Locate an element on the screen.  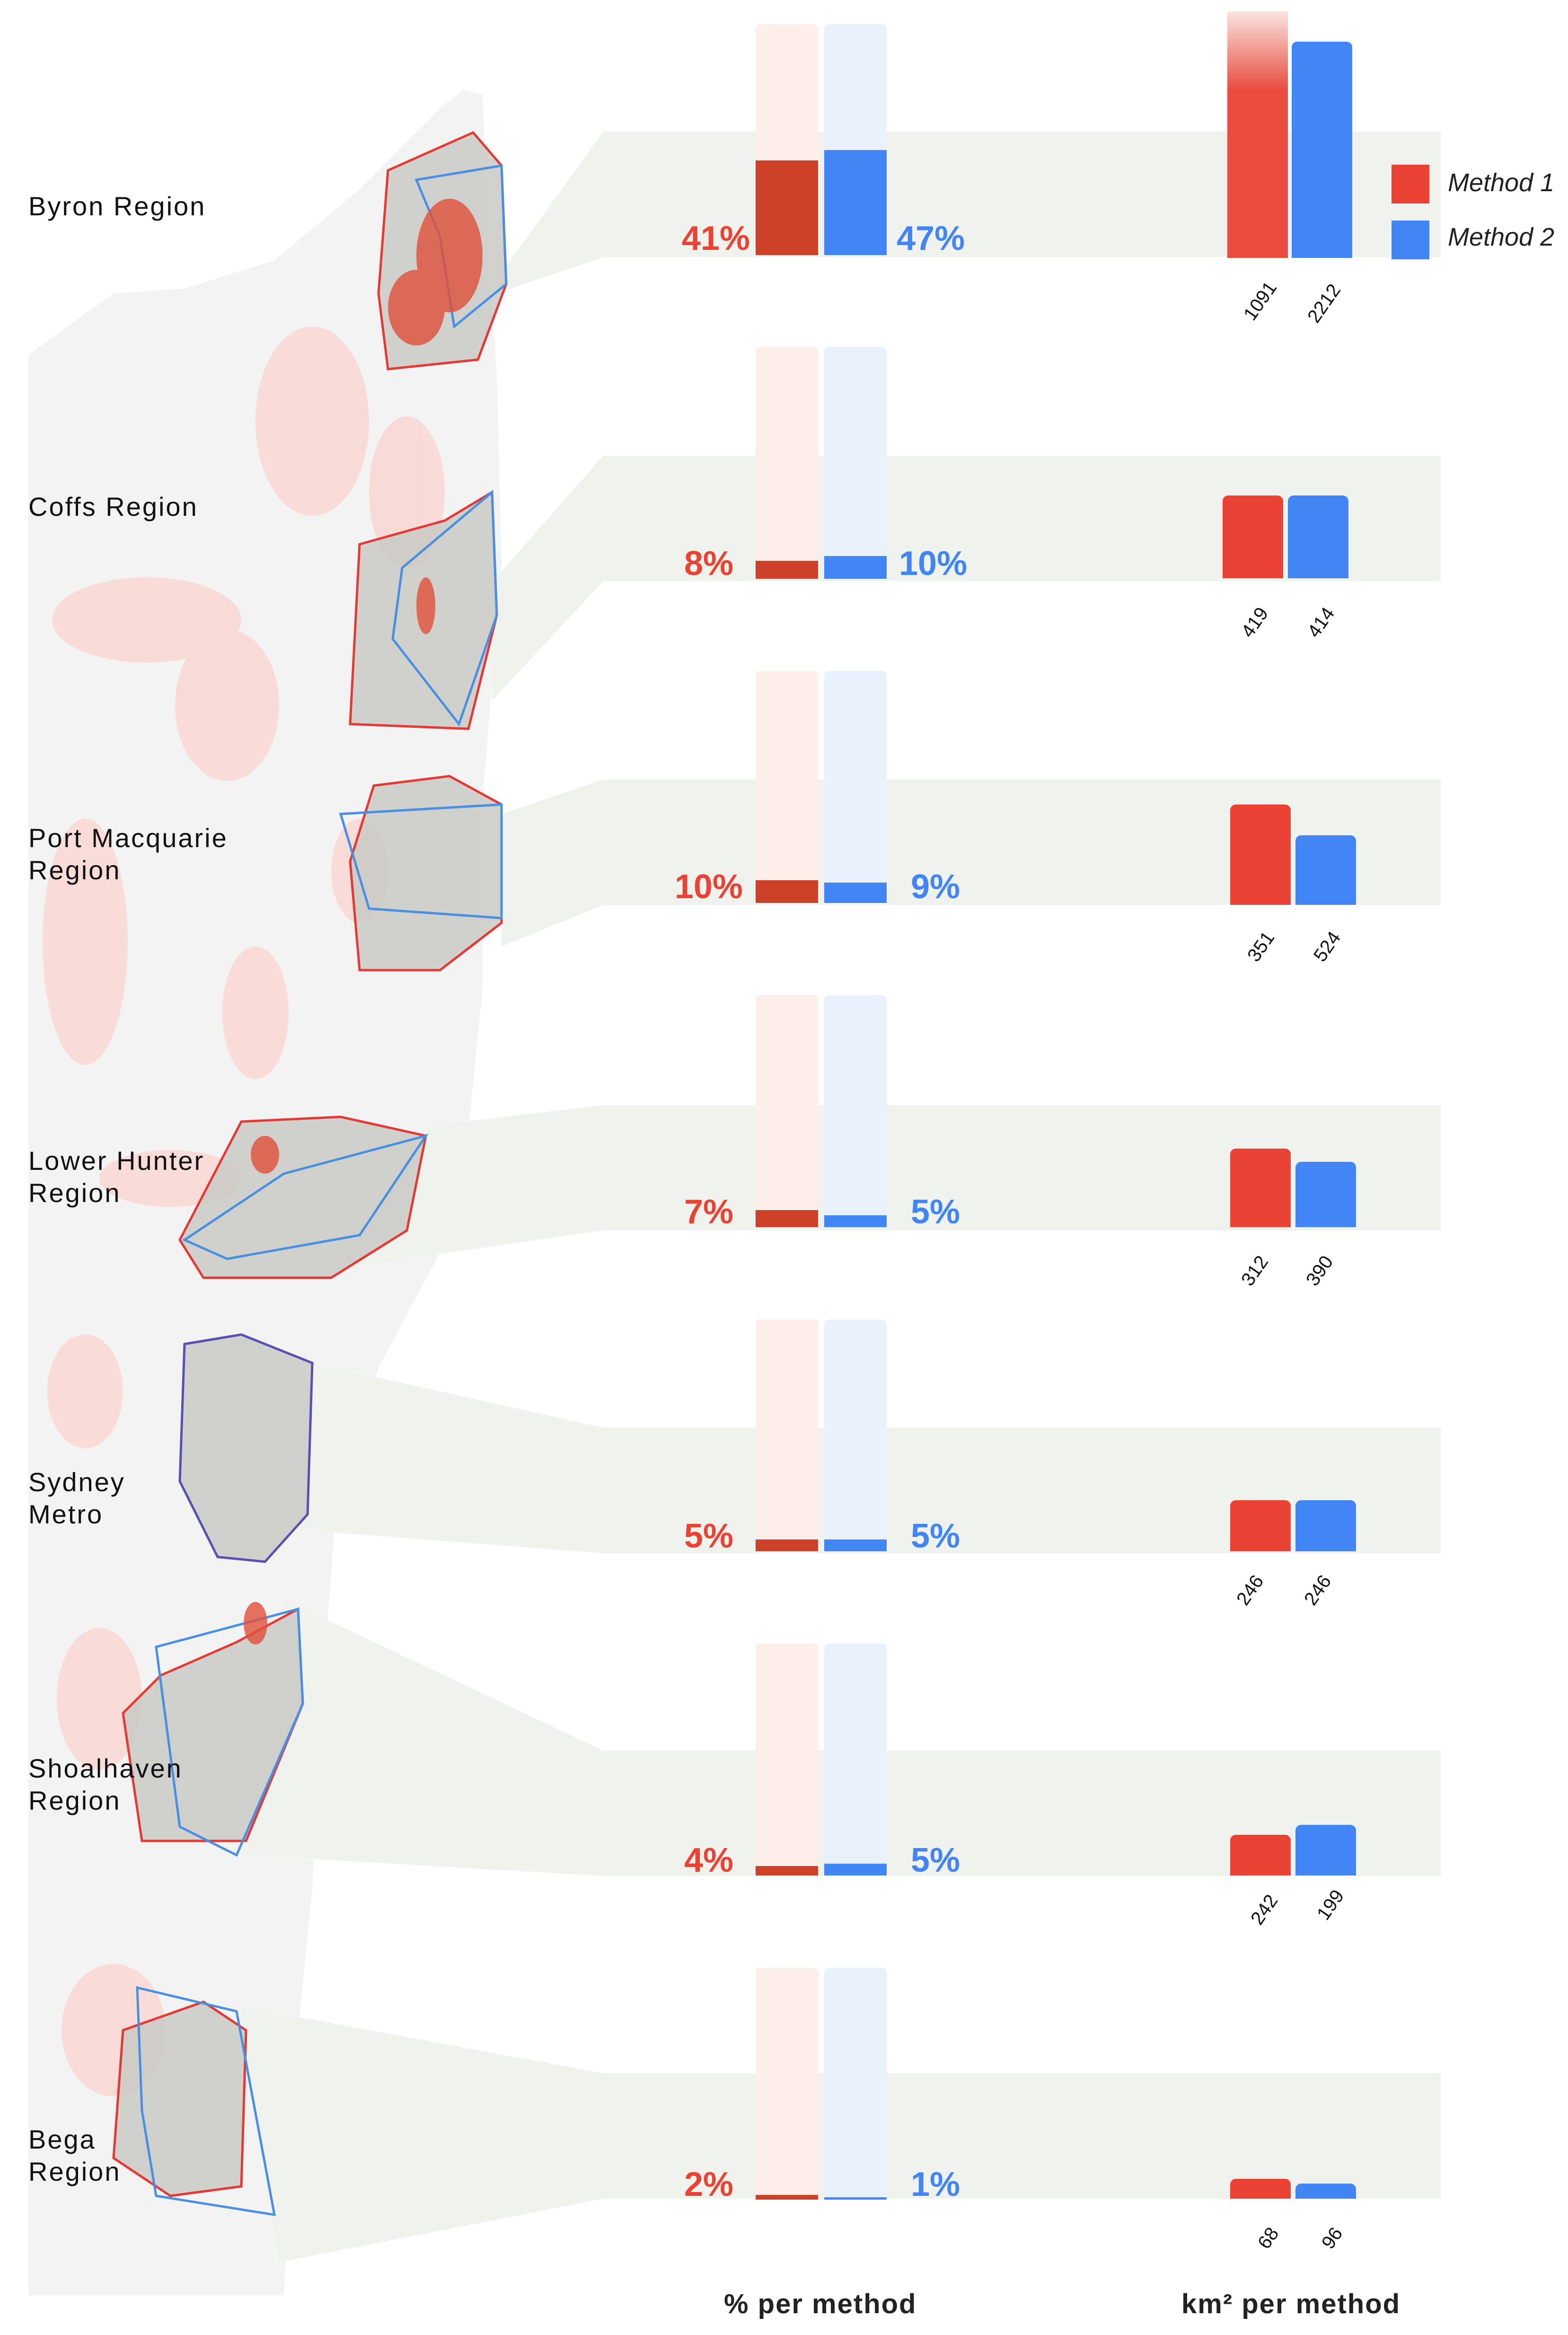
pct-track-sydney-metro-method1 is located at coordinates (787, 1435).